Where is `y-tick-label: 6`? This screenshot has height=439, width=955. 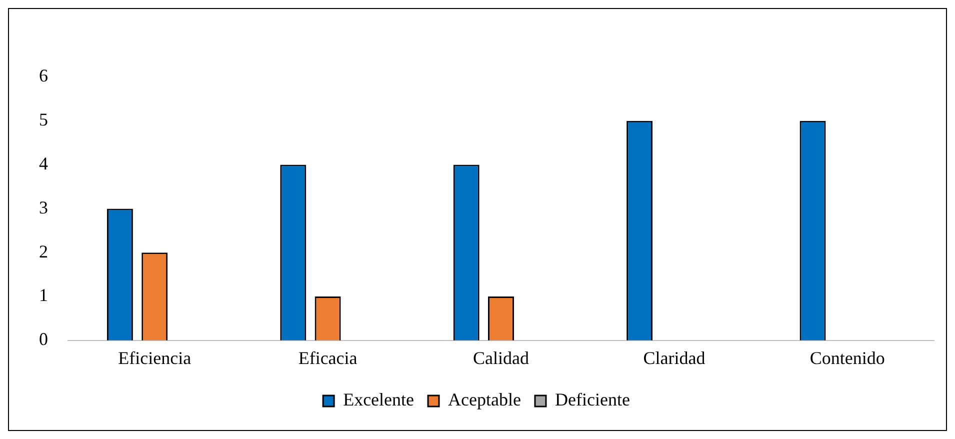 y-tick-label: 6 is located at coordinates (43, 76).